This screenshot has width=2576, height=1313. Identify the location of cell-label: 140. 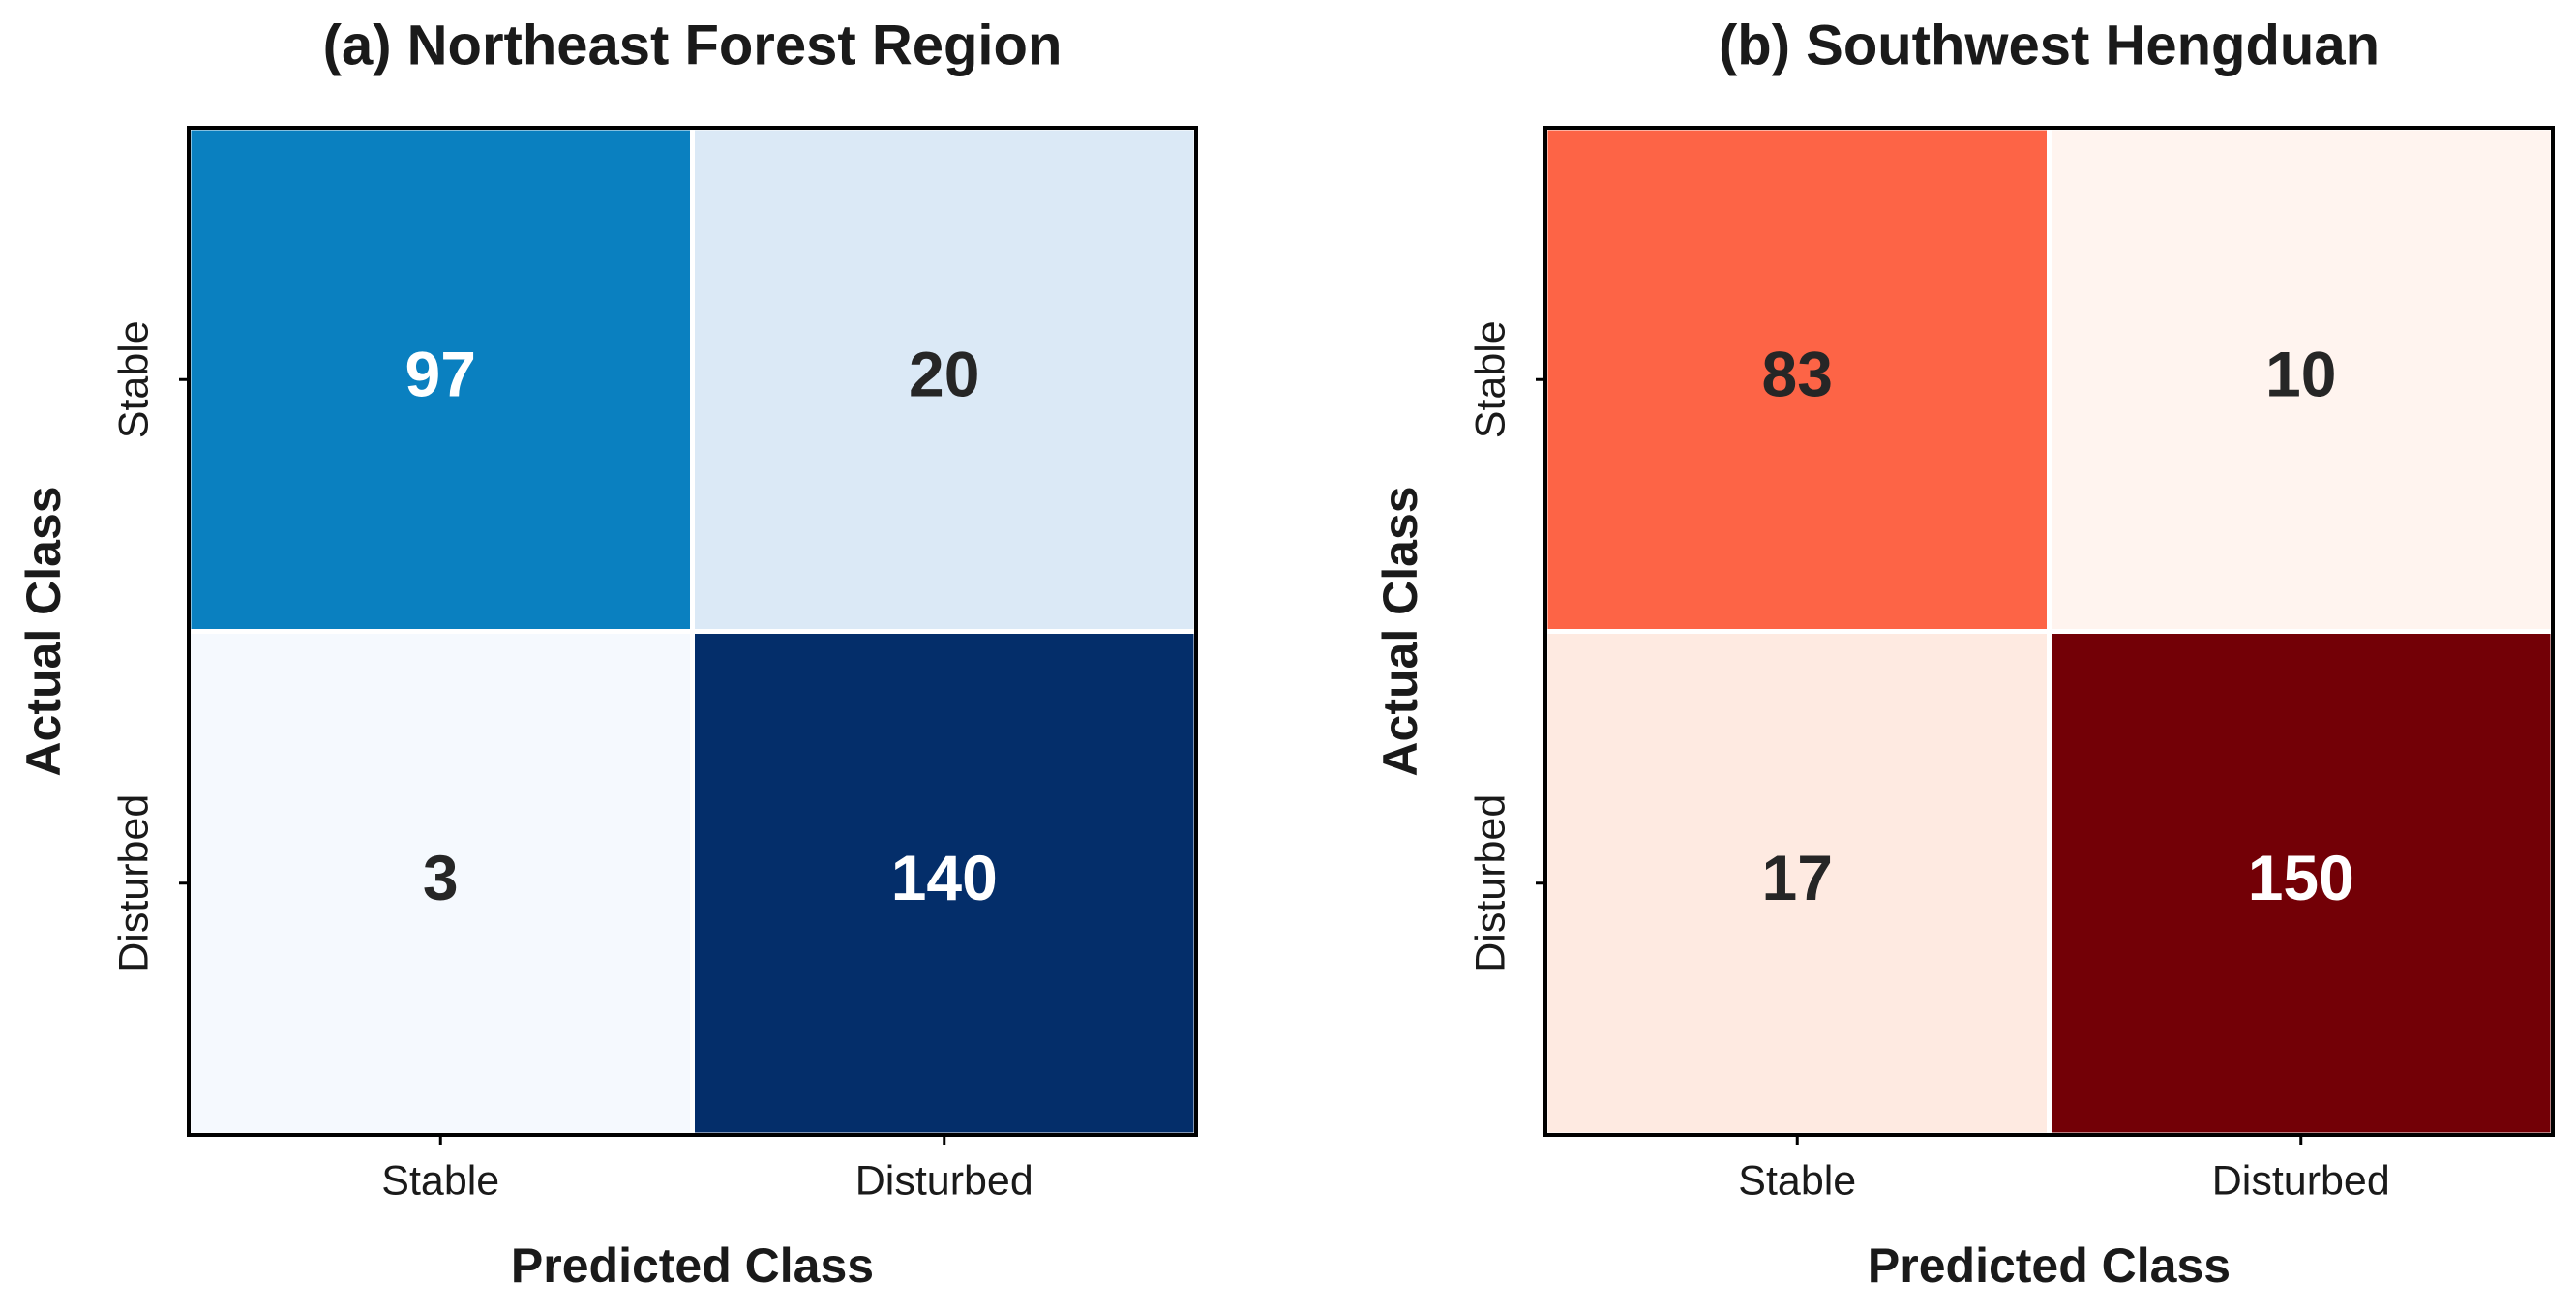
(944, 878).